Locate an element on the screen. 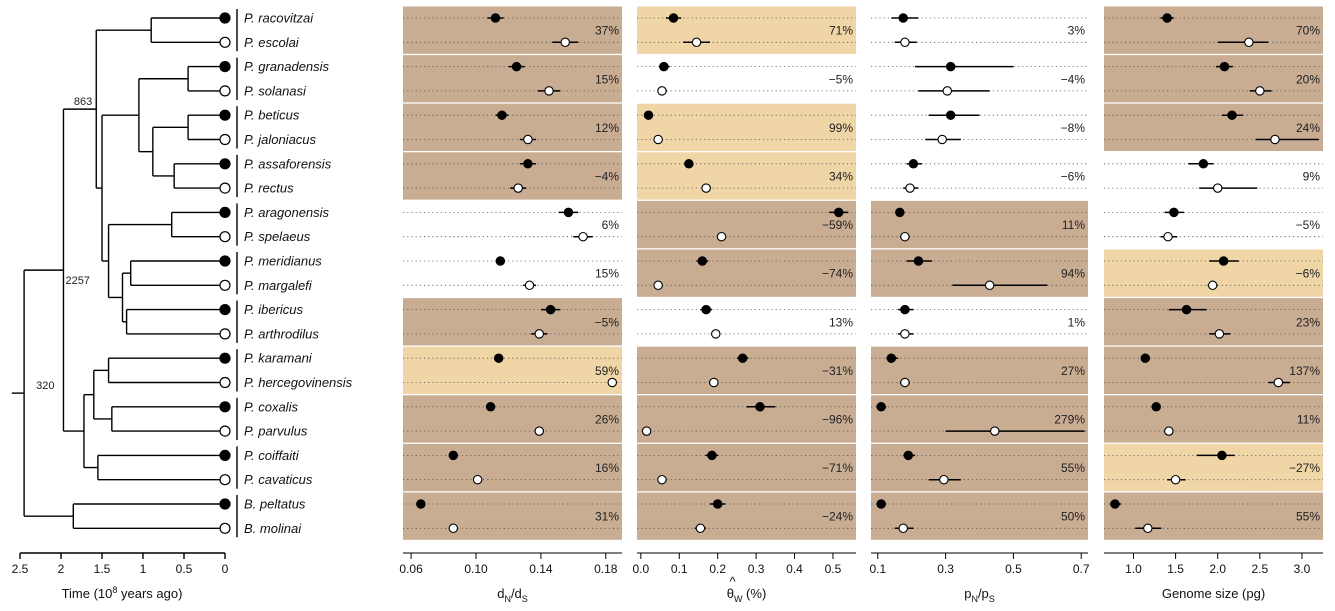 Image resolution: width=1335 pixels, height=611 pixels. x-tick-label: 0.06 is located at coordinates (411, 569).